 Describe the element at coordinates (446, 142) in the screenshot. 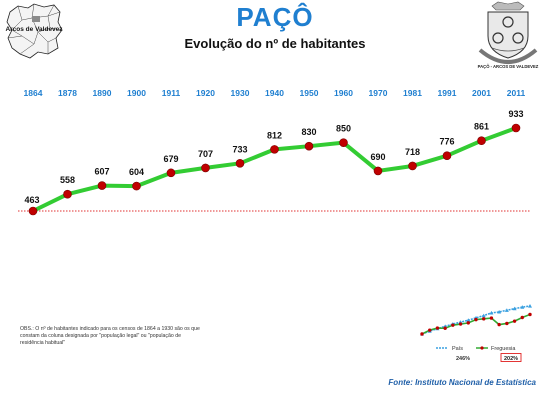

I see `data-label: 776` at that location.